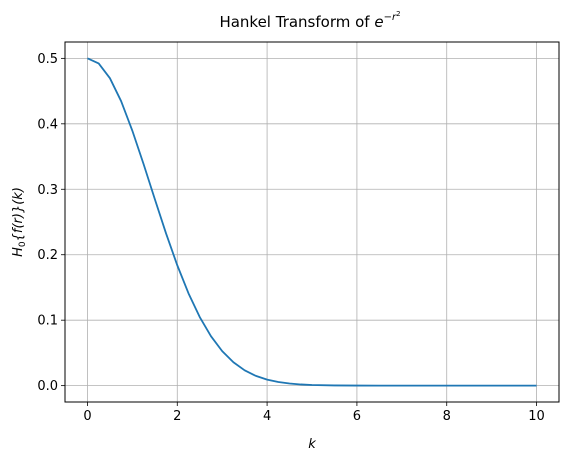 The image size is (570, 461). I want to click on x-tick-label: 8, so click(447, 416).